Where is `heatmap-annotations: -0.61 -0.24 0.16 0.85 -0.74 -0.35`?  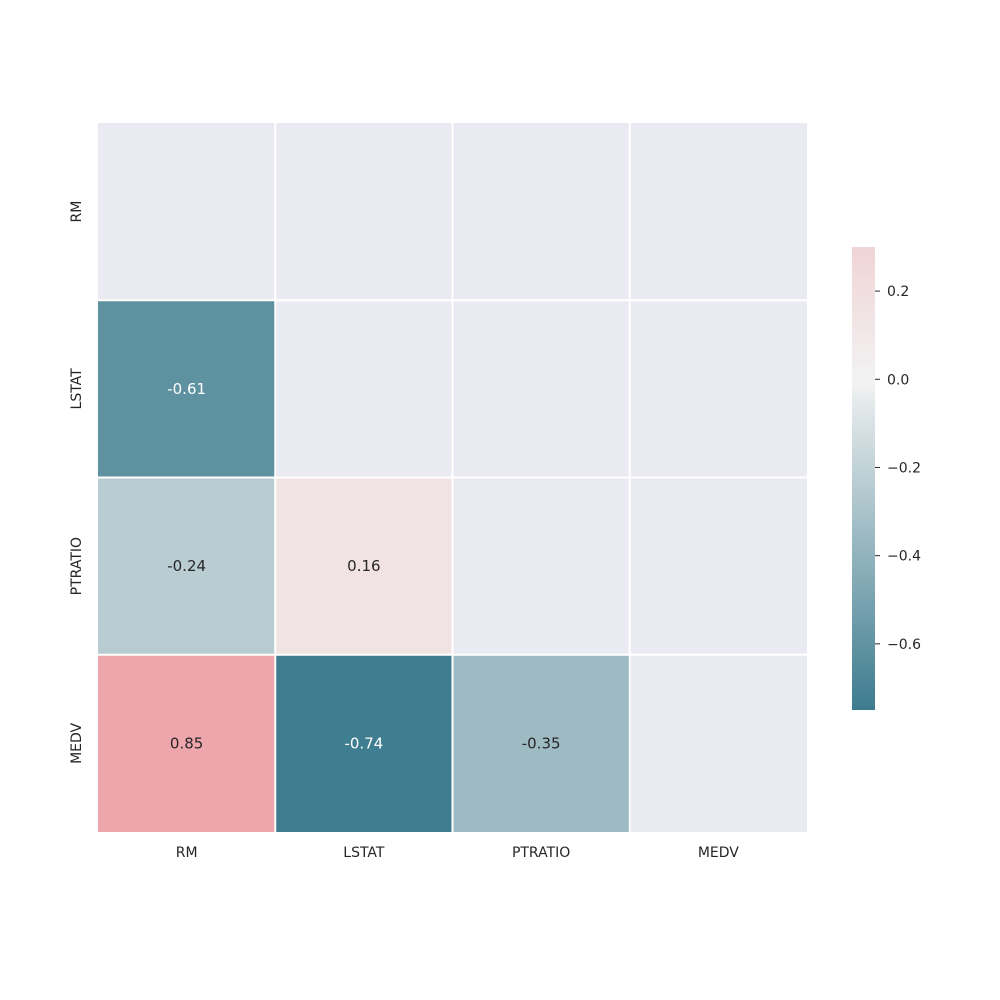 heatmap-annotations: -0.61 -0.24 0.16 0.85 -0.74 -0.35 is located at coordinates (363, 566).